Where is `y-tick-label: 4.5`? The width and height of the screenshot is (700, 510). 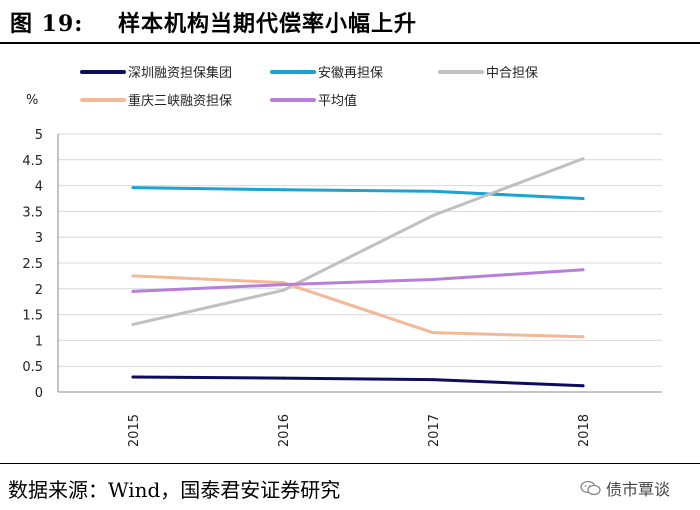
y-tick-label: 4.5 is located at coordinates (32, 161).